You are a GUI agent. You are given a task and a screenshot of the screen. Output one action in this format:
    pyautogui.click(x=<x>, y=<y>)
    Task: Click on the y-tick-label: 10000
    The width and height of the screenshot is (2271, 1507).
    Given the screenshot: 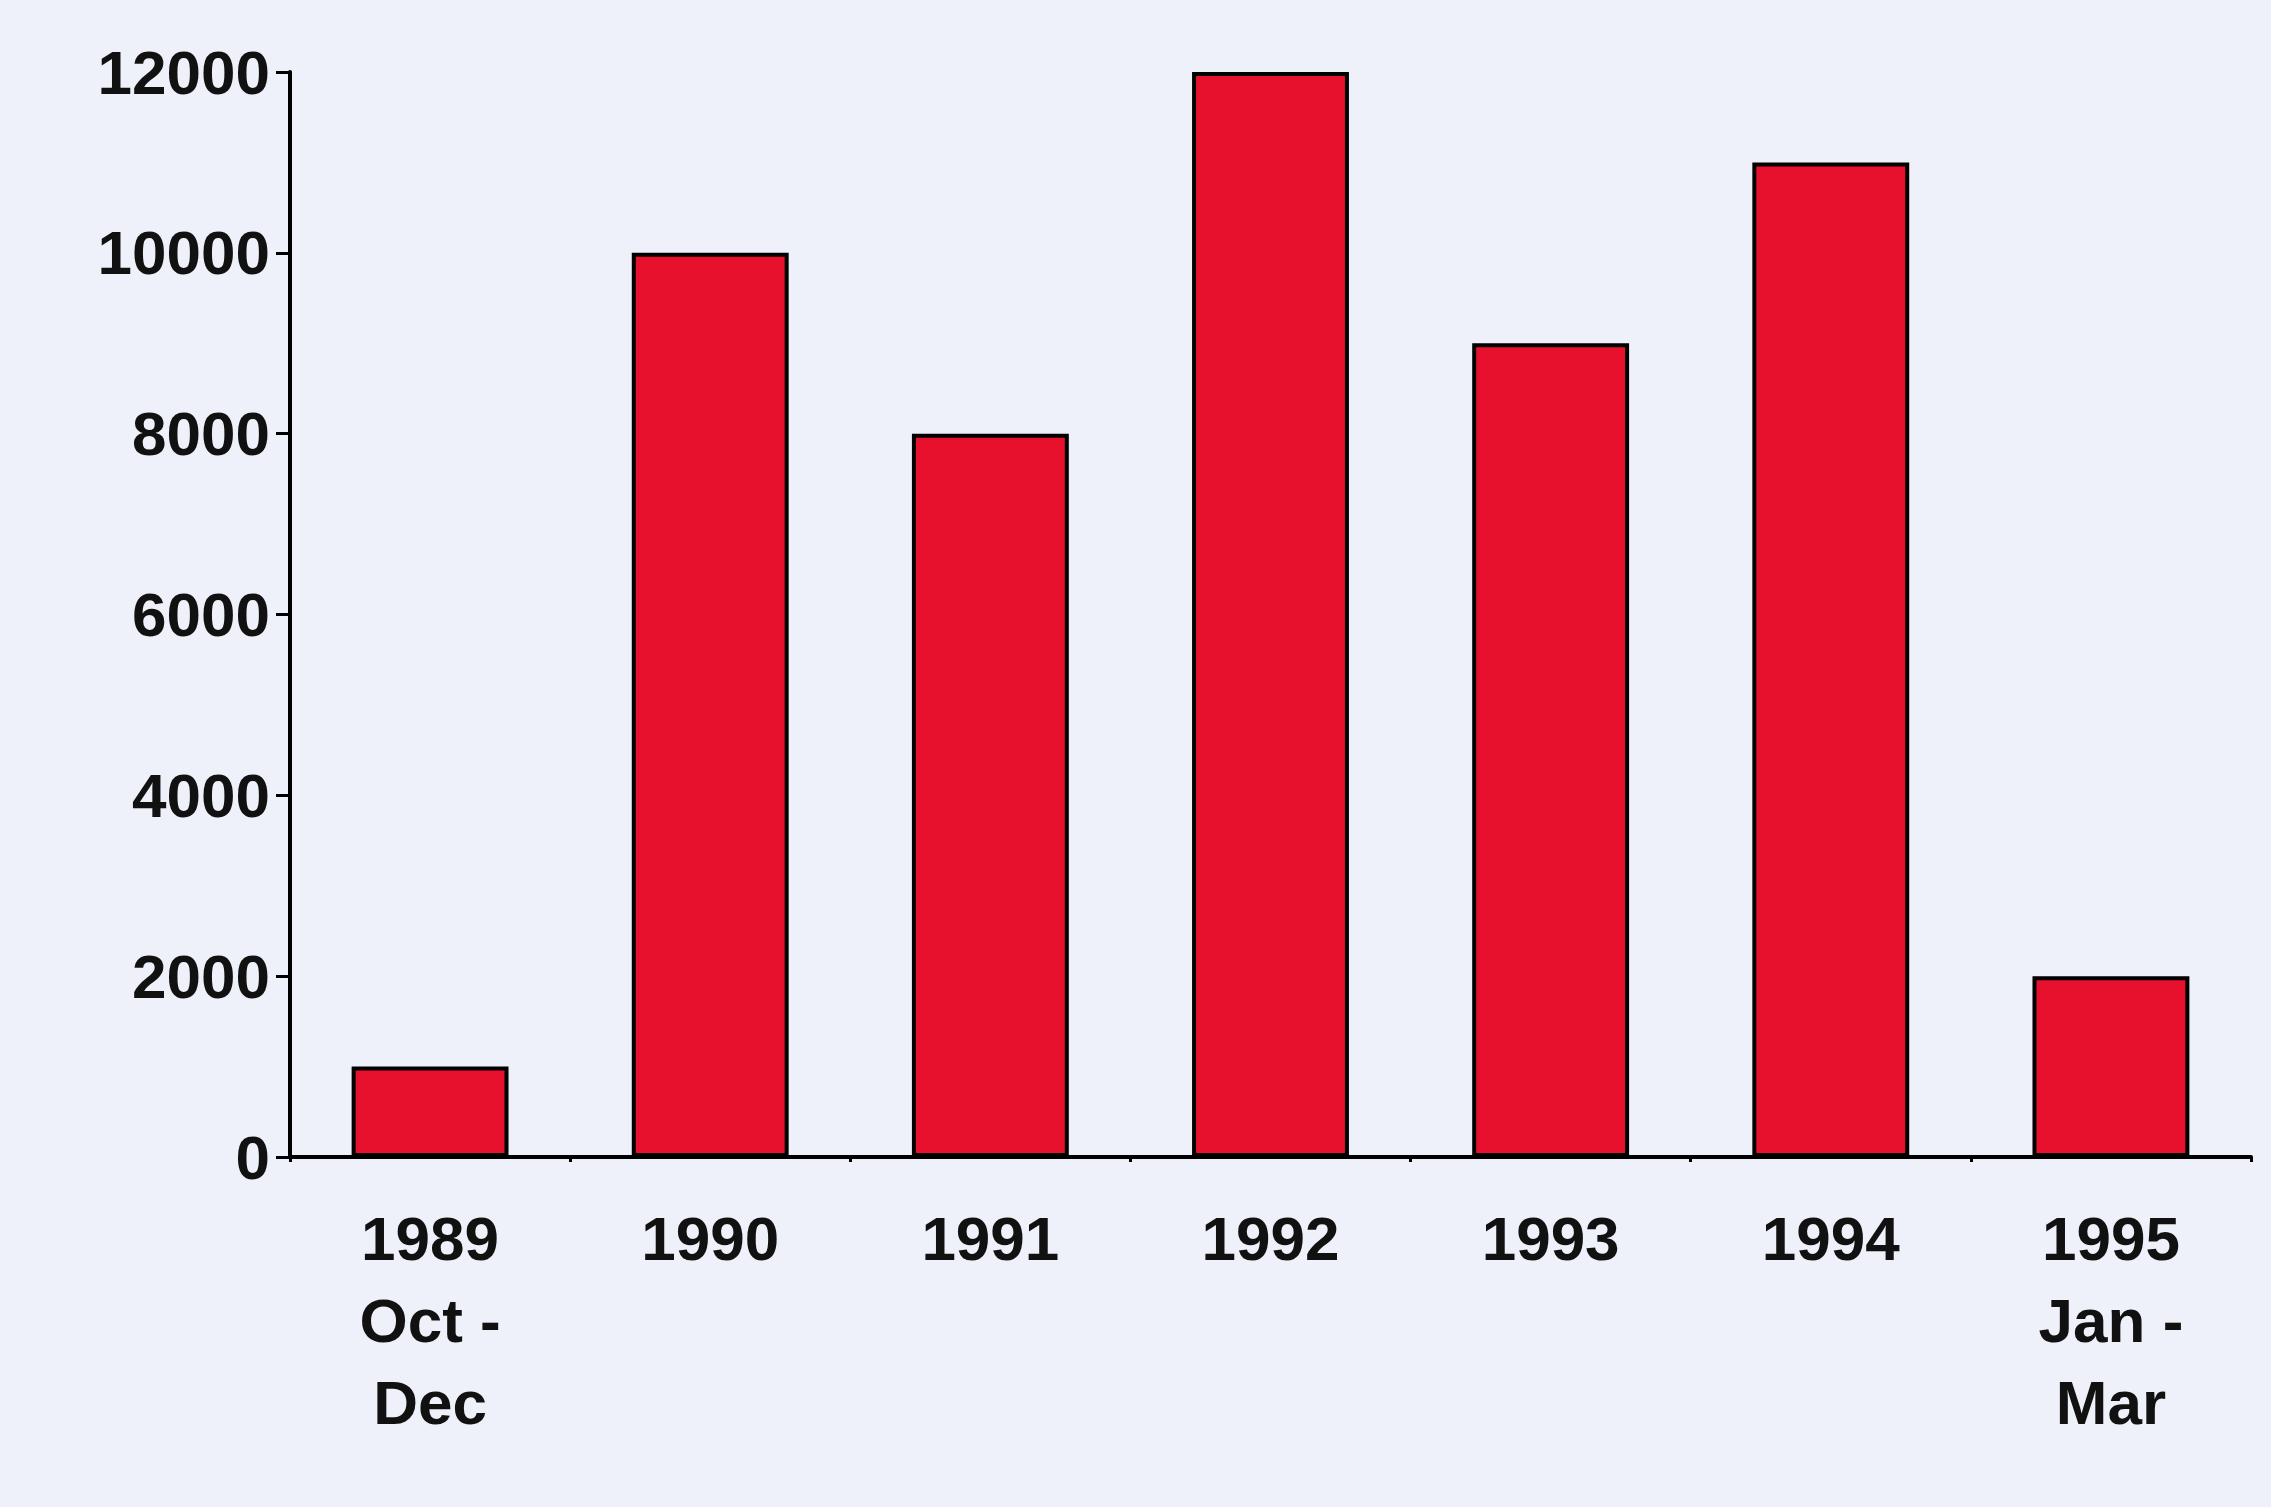 What is the action you would take?
    pyautogui.click(x=183, y=253)
    